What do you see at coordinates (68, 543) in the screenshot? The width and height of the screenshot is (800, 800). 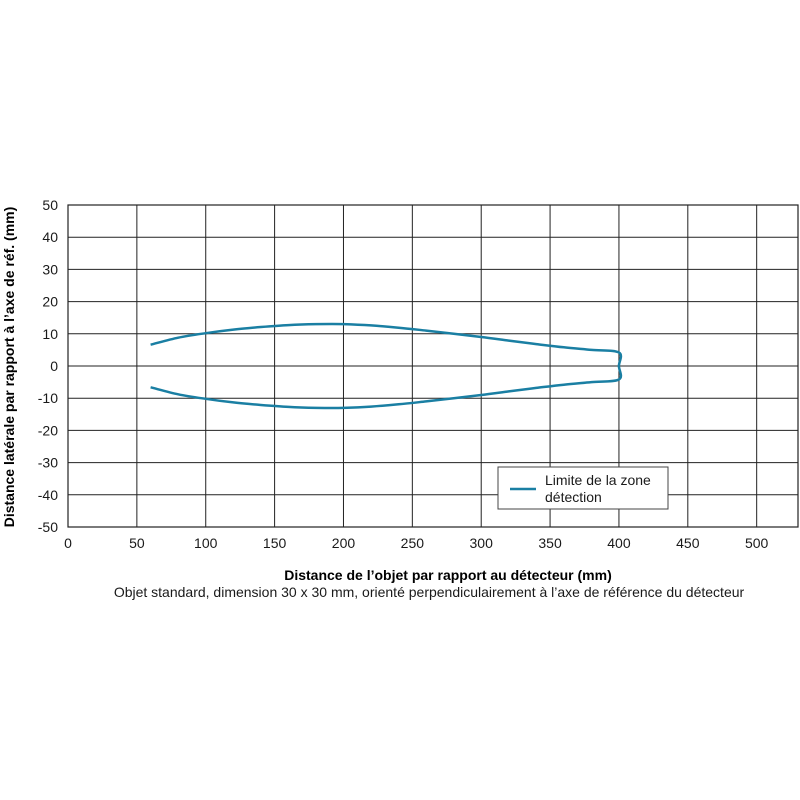 I see `x-tick-label: 0` at bounding box center [68, 543].